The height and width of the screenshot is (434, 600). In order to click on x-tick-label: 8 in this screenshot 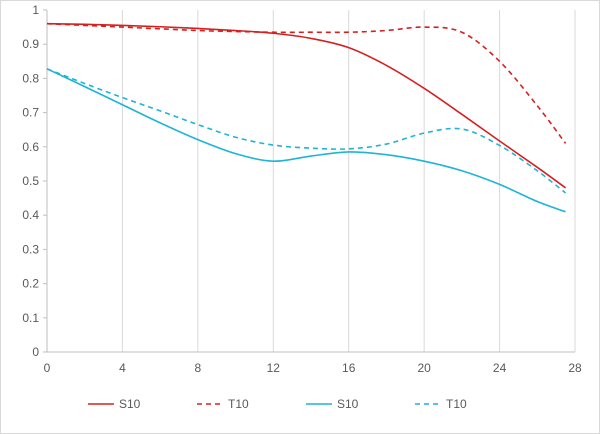, I will do `click(198, 368)`.